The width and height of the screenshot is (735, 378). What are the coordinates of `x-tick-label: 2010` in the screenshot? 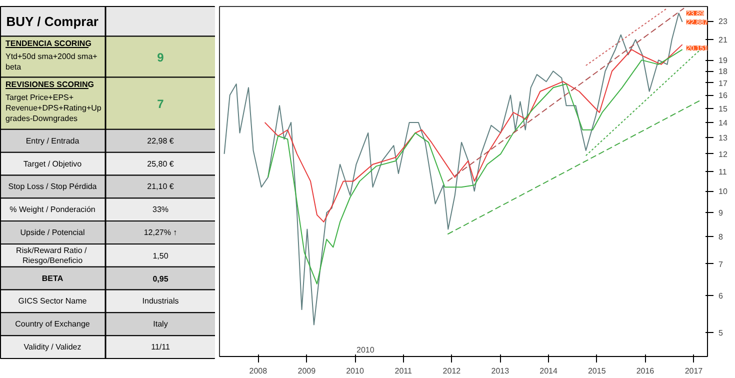 It's located at (355, 371).